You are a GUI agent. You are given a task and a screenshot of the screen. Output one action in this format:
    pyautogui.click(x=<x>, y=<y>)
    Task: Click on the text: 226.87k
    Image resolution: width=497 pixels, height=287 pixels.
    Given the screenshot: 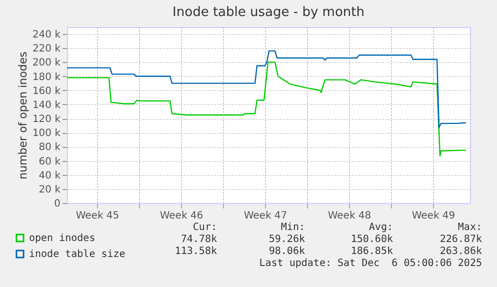 What is the action you would take?
    pyautogui.click(x=461, y=239)
    